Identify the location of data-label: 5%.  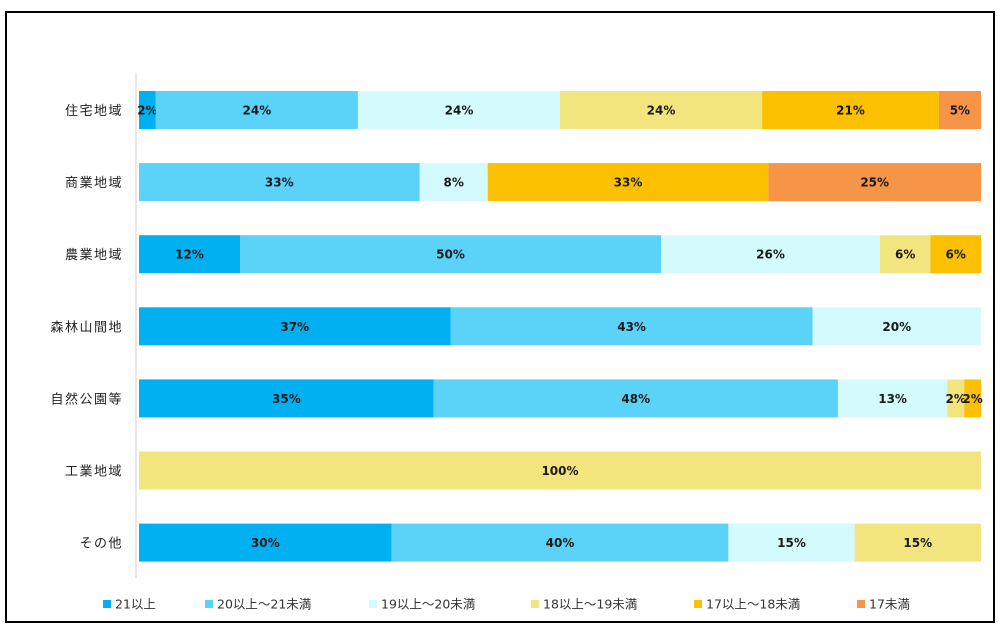
(960, 111).